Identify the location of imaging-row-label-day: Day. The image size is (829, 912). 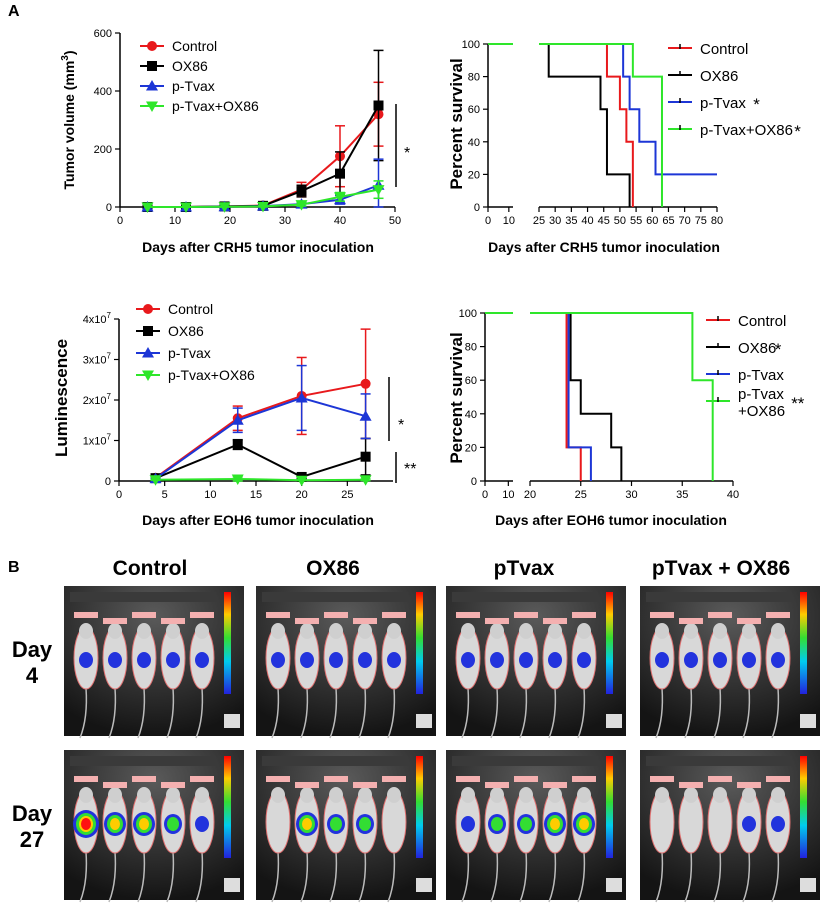
(32, 649).